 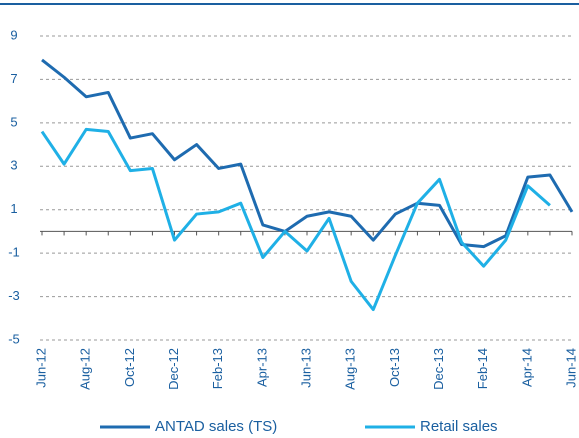 What do you see at coordinates (526, 367) in the screenshot?
I see `x-tick-label: Apr-14` at bounding box center [526, 367].